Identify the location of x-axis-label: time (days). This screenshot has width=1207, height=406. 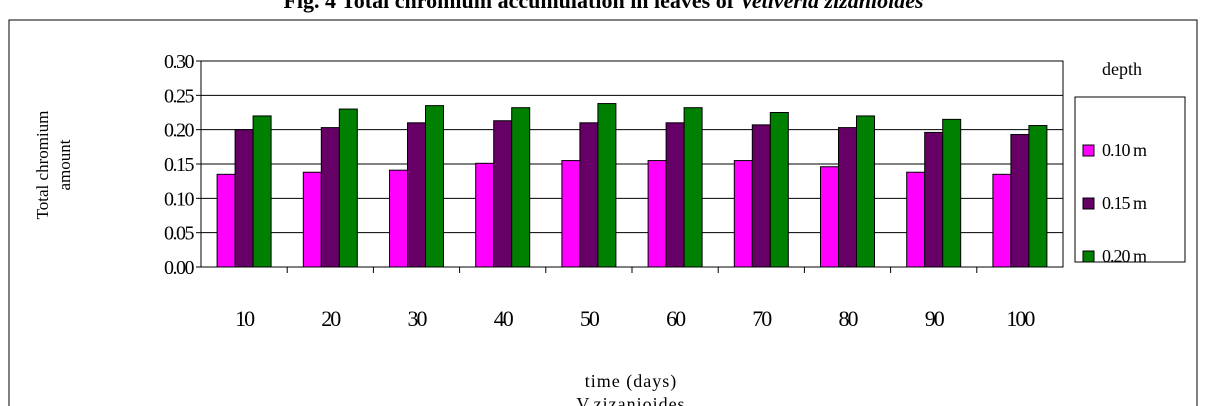
(631, 381).